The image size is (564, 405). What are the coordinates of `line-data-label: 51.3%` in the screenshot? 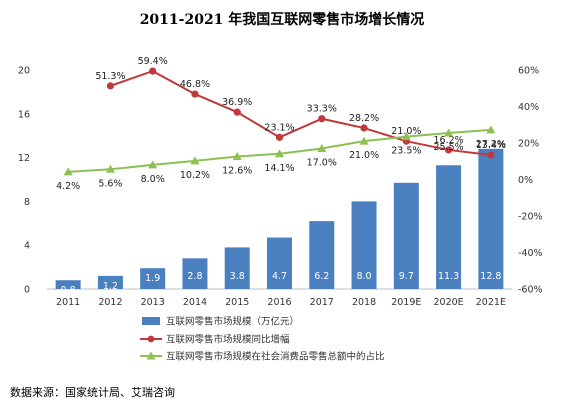 It's located at (110, 76).